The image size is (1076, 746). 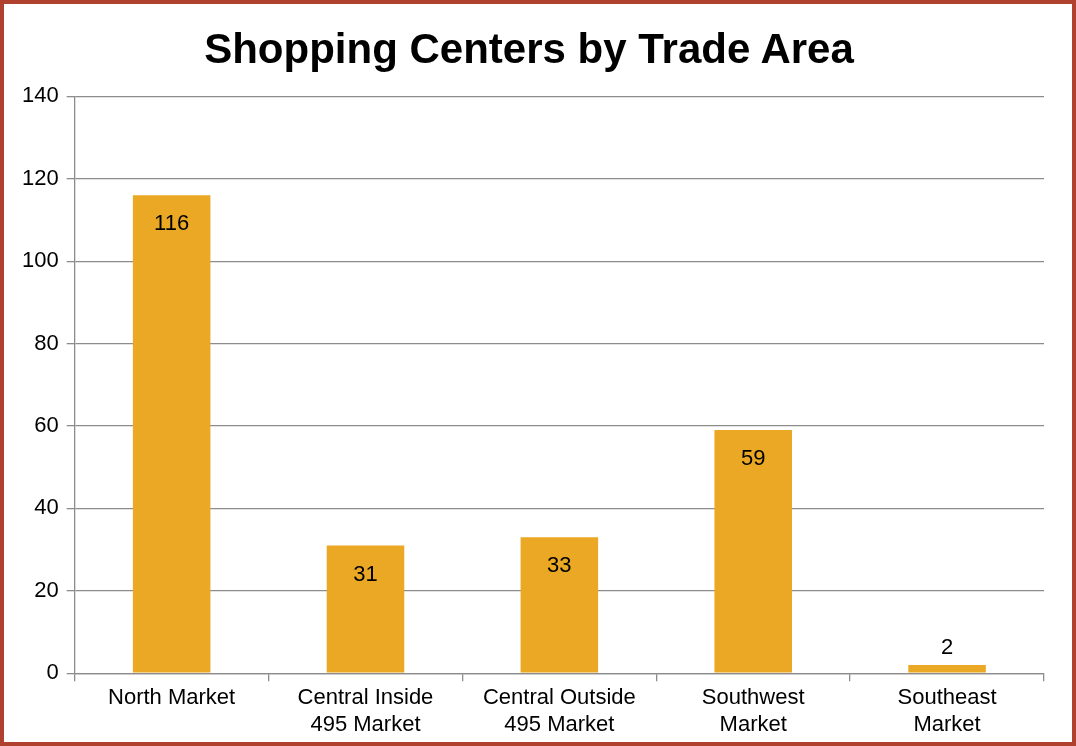 I want to click on data-label: 116, so click(x=172, y=223).